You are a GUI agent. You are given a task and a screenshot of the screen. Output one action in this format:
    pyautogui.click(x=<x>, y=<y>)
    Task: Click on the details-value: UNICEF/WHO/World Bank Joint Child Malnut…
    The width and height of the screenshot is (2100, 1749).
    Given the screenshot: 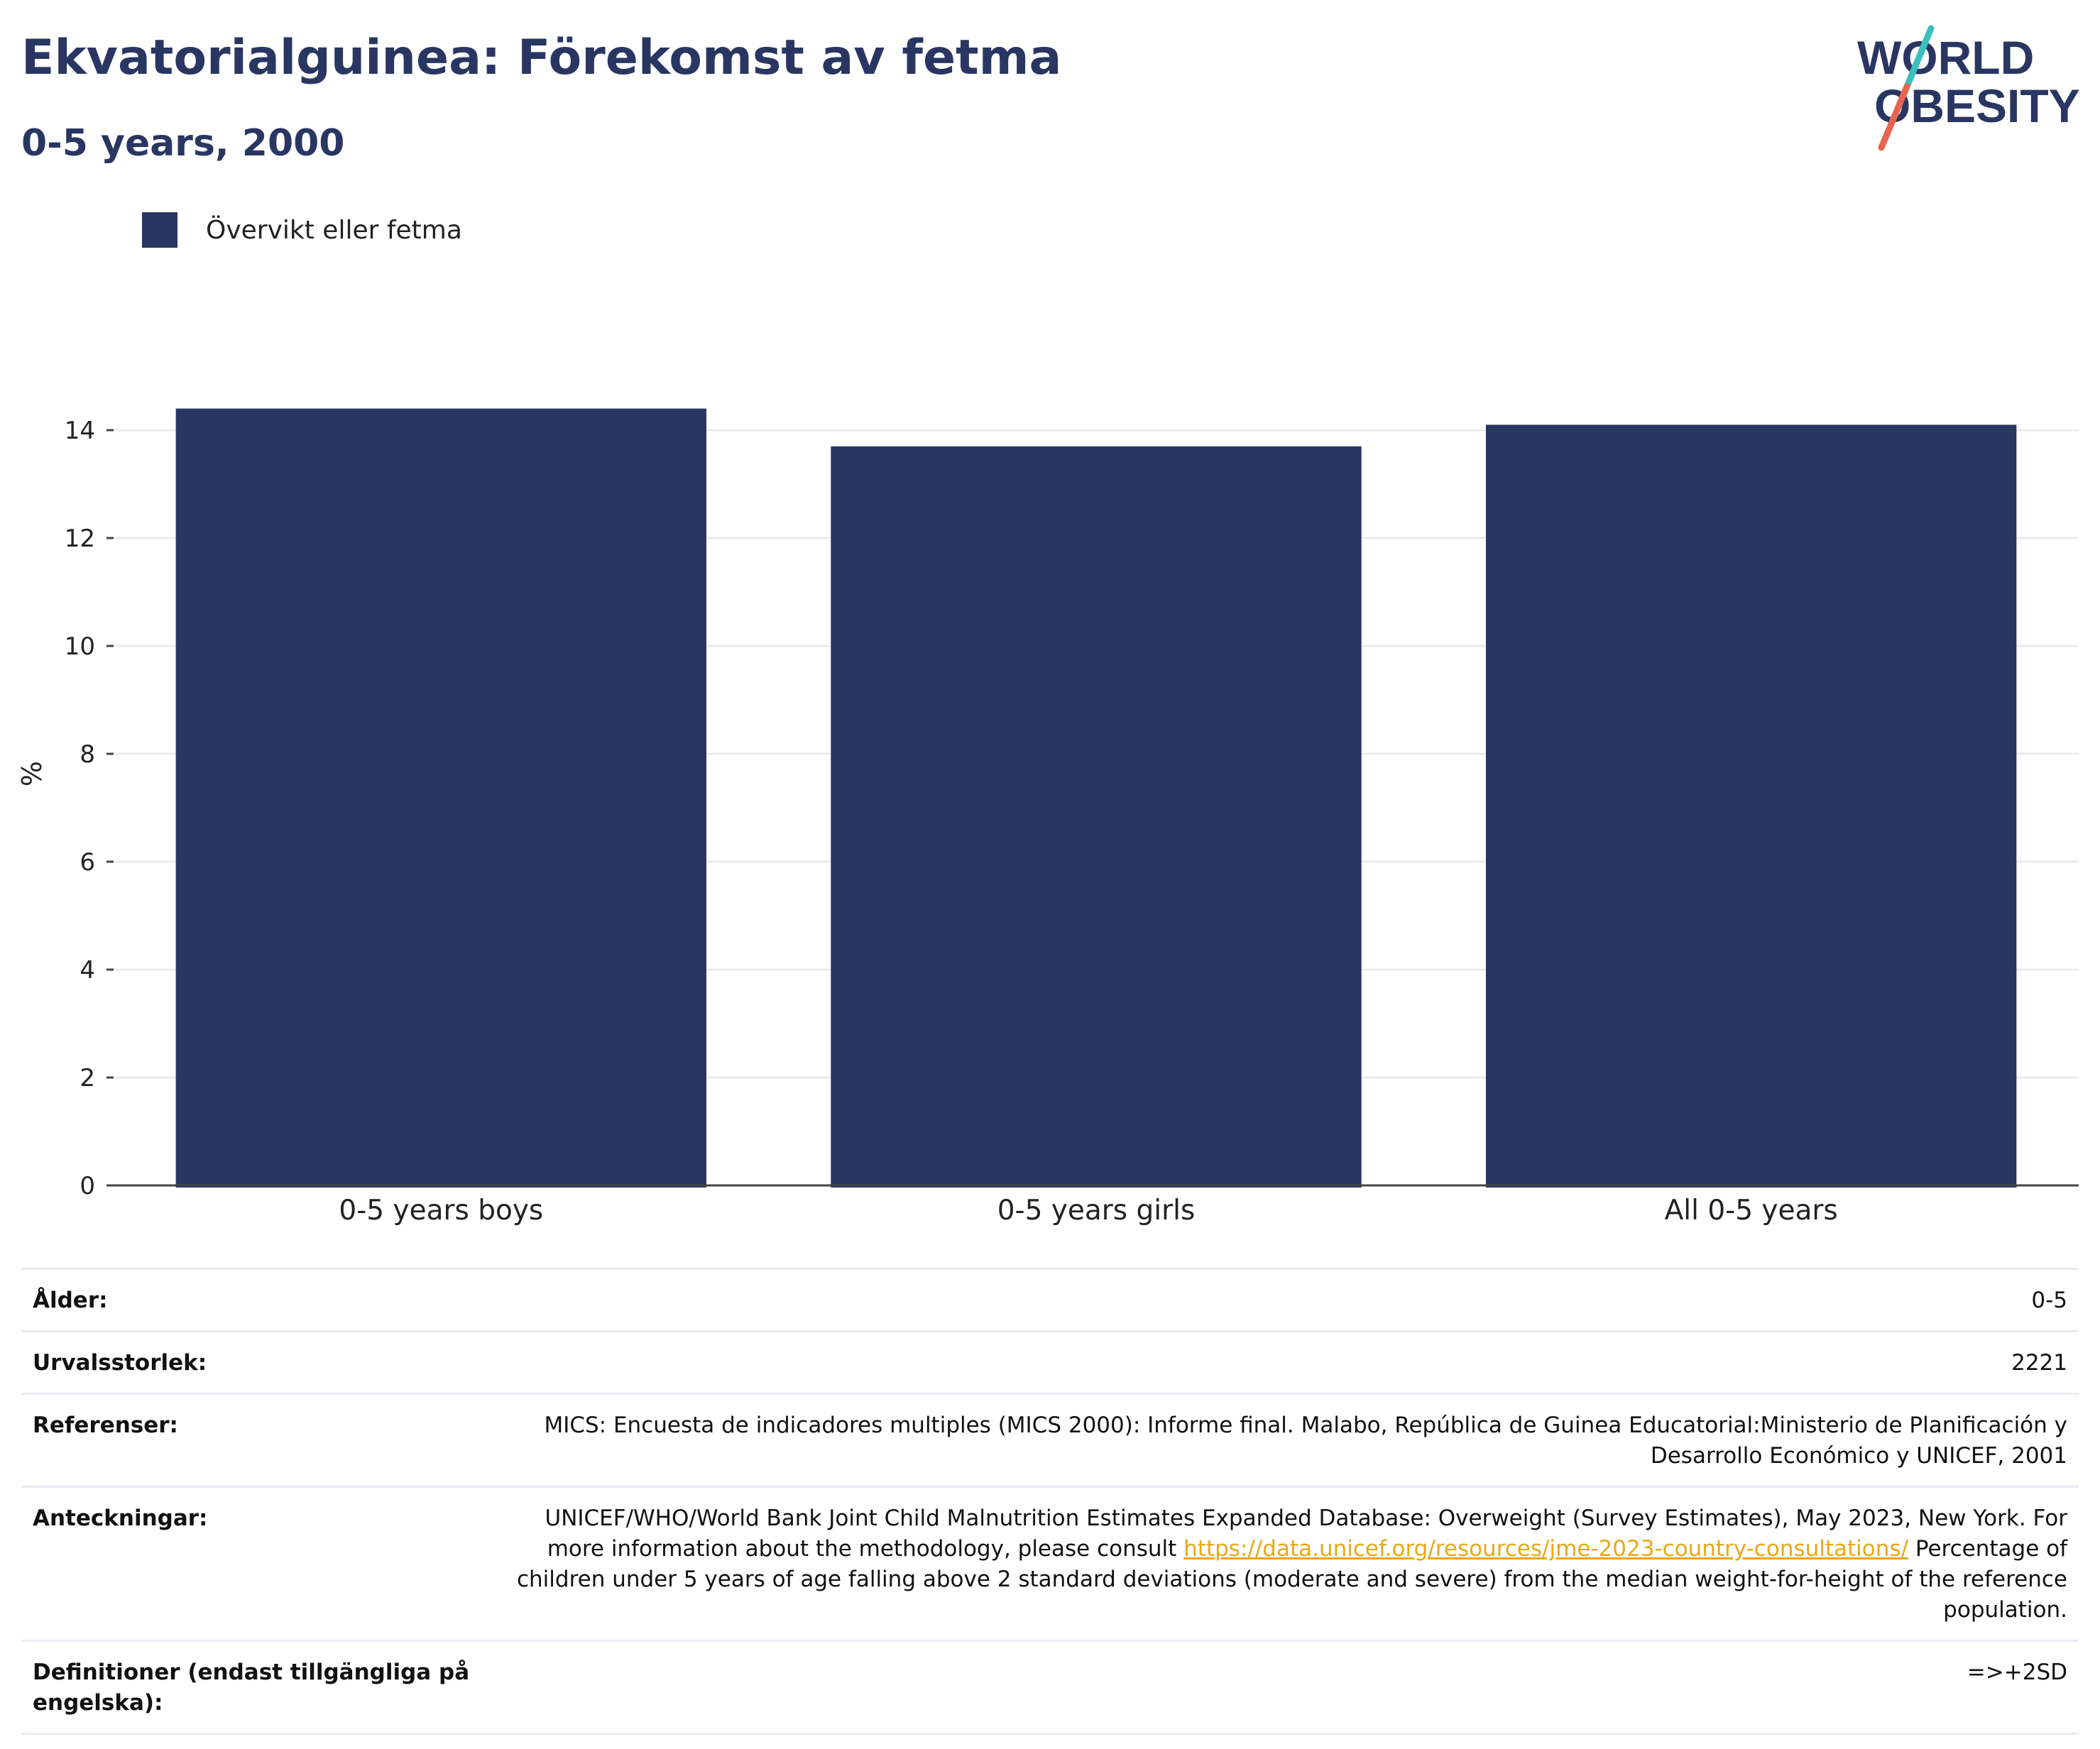 What is the action you would take?
    pyautogui.click(x=1277, y=1564)
    